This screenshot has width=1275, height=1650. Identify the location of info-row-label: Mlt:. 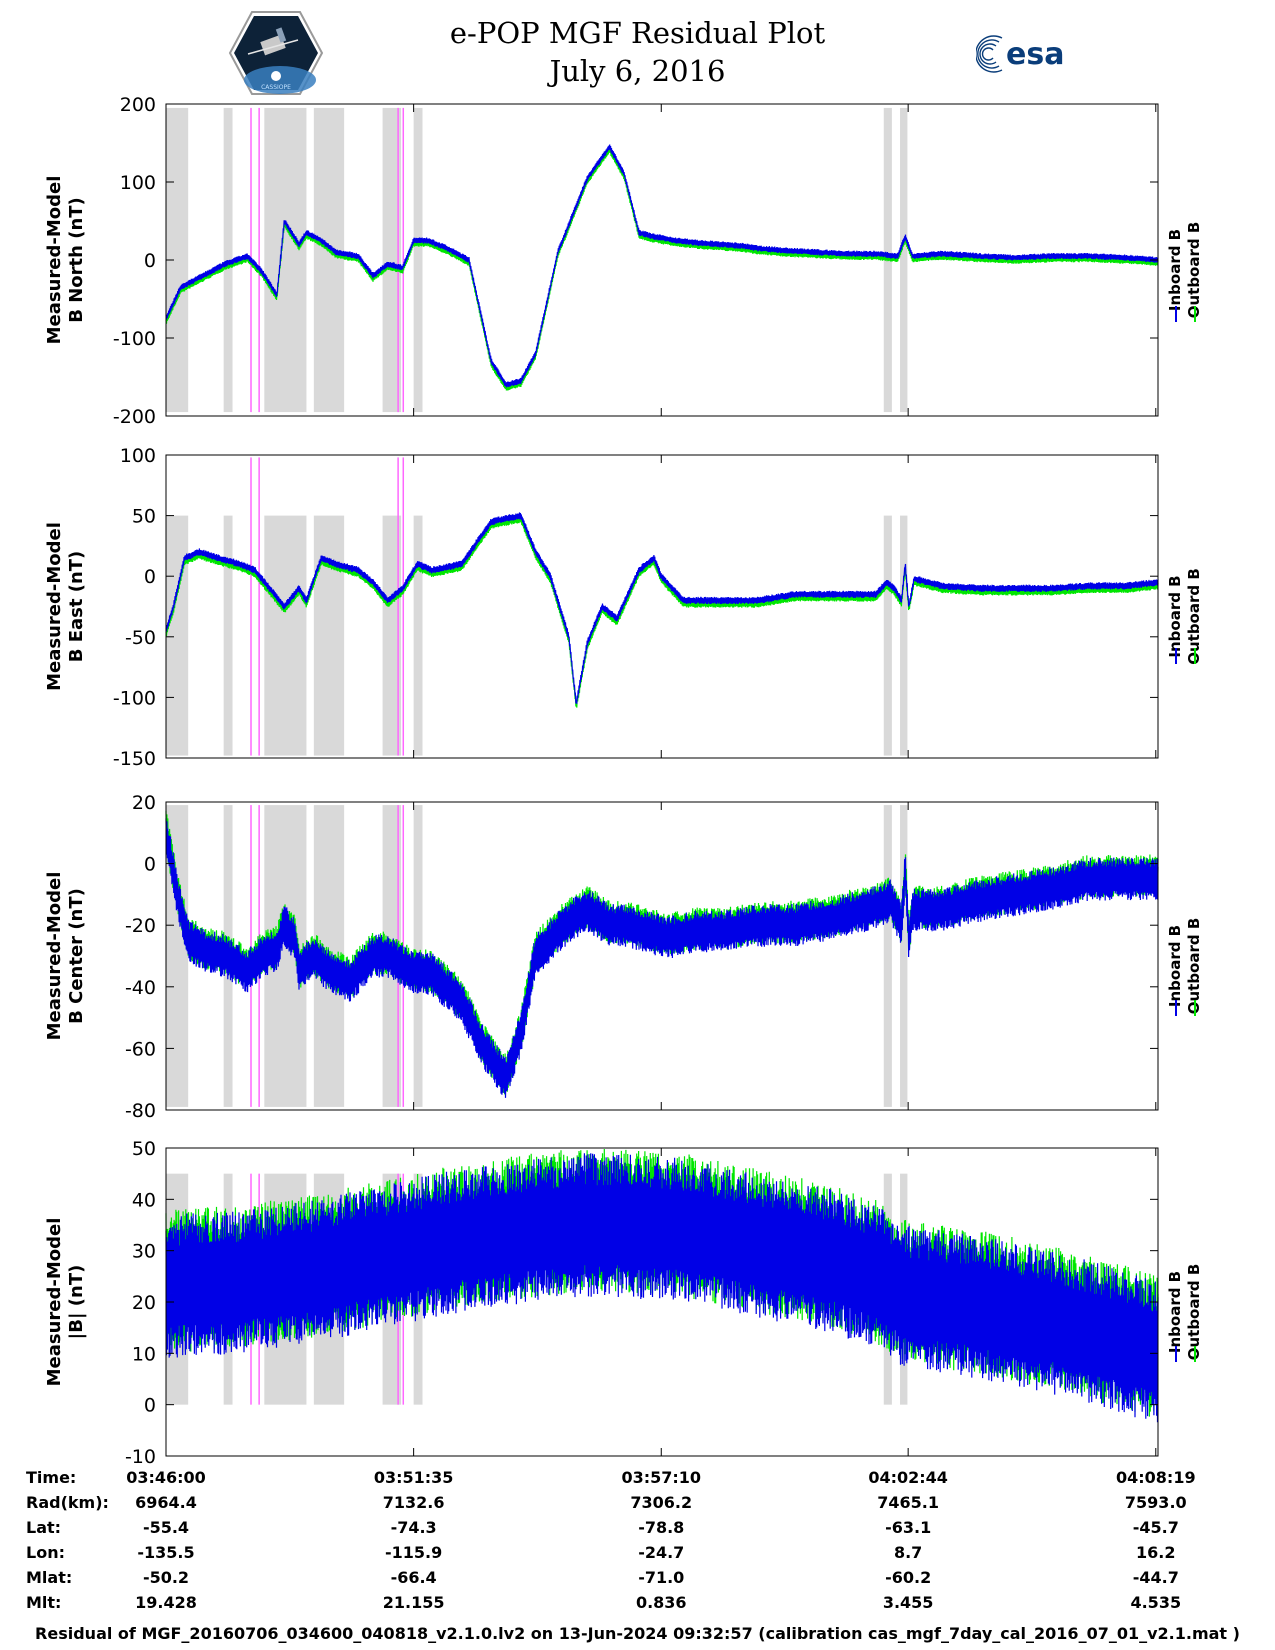
(44, 1602).